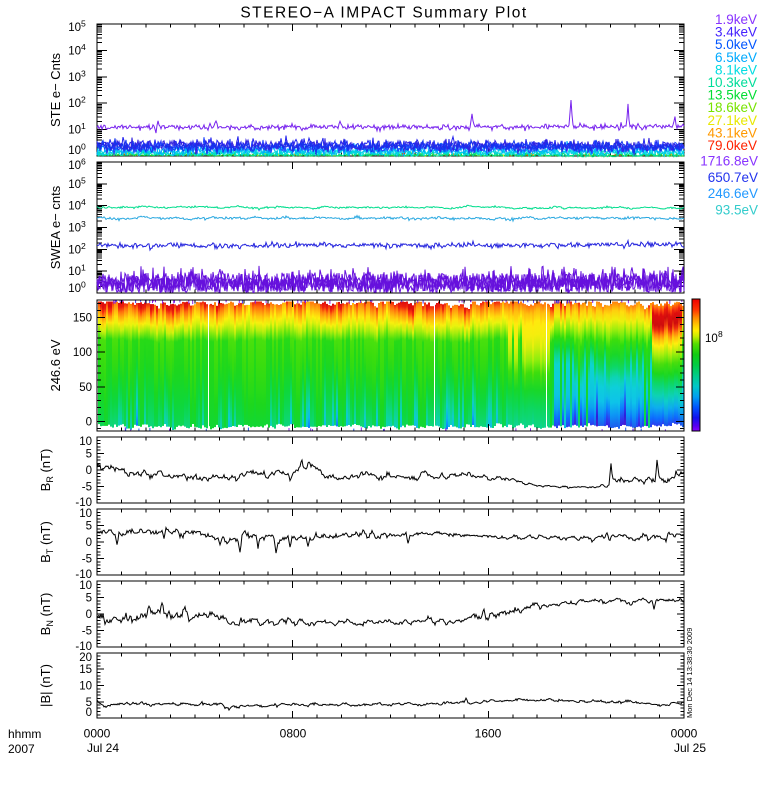 This screenshot has width=780, height=785. Describe the element at coordinates (55, 227) in the screenshot. I see `svg-text: SWEA e− cnts` at that location.